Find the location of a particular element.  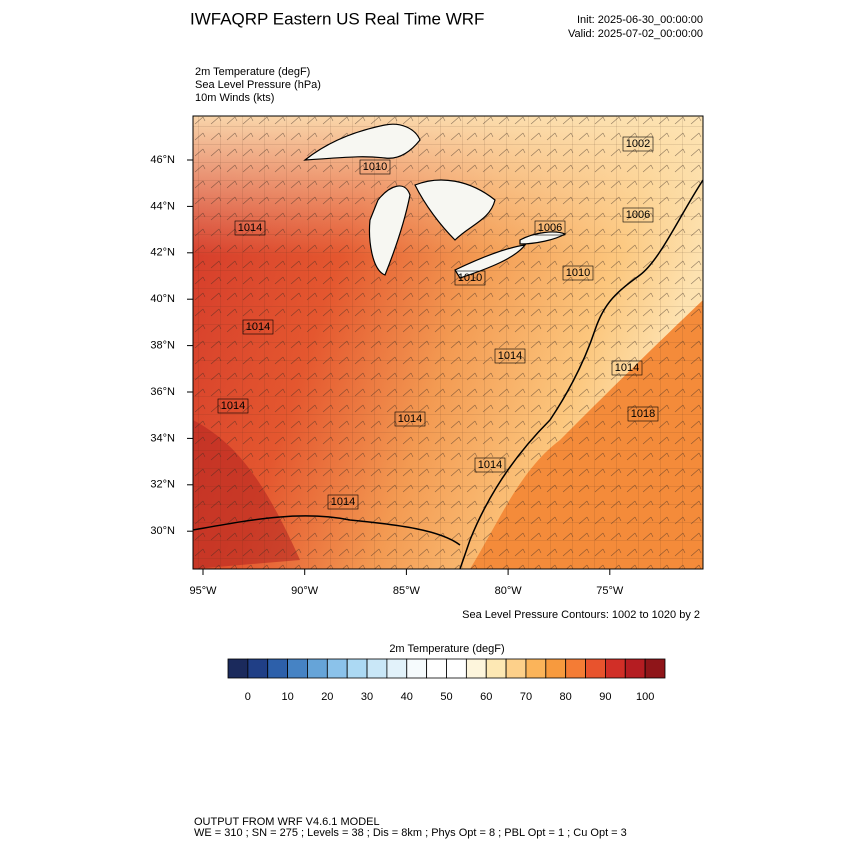

colorbar-tick-label: 60 is located at coordinates (486, 697).